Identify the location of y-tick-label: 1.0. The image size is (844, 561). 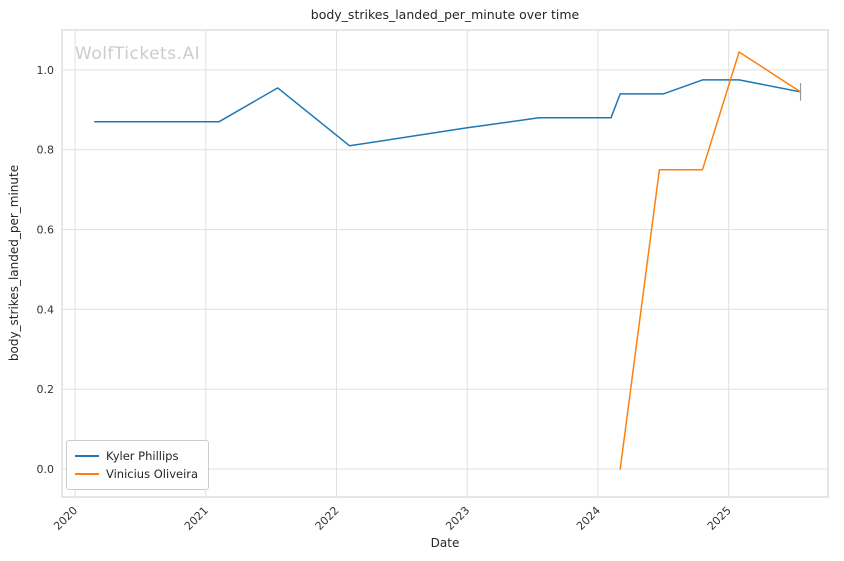
(46, 70).